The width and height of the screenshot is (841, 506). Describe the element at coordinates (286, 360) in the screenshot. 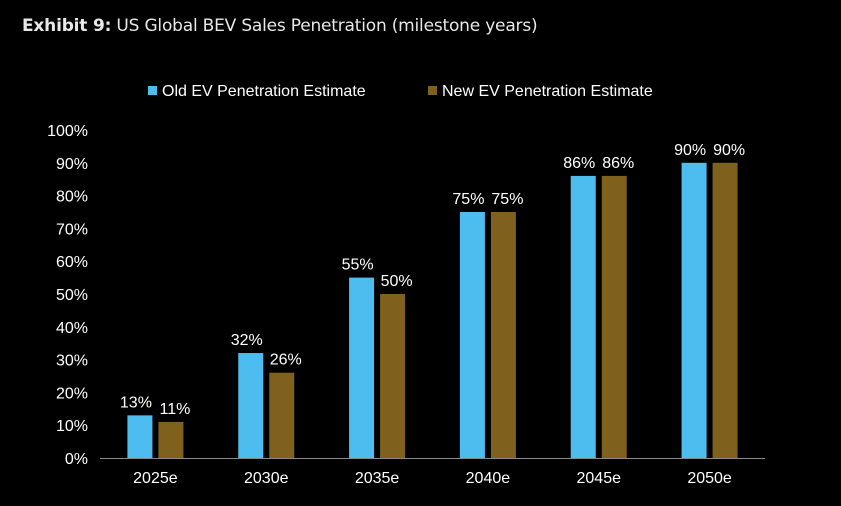

I see `data-label: 26%` at that location.